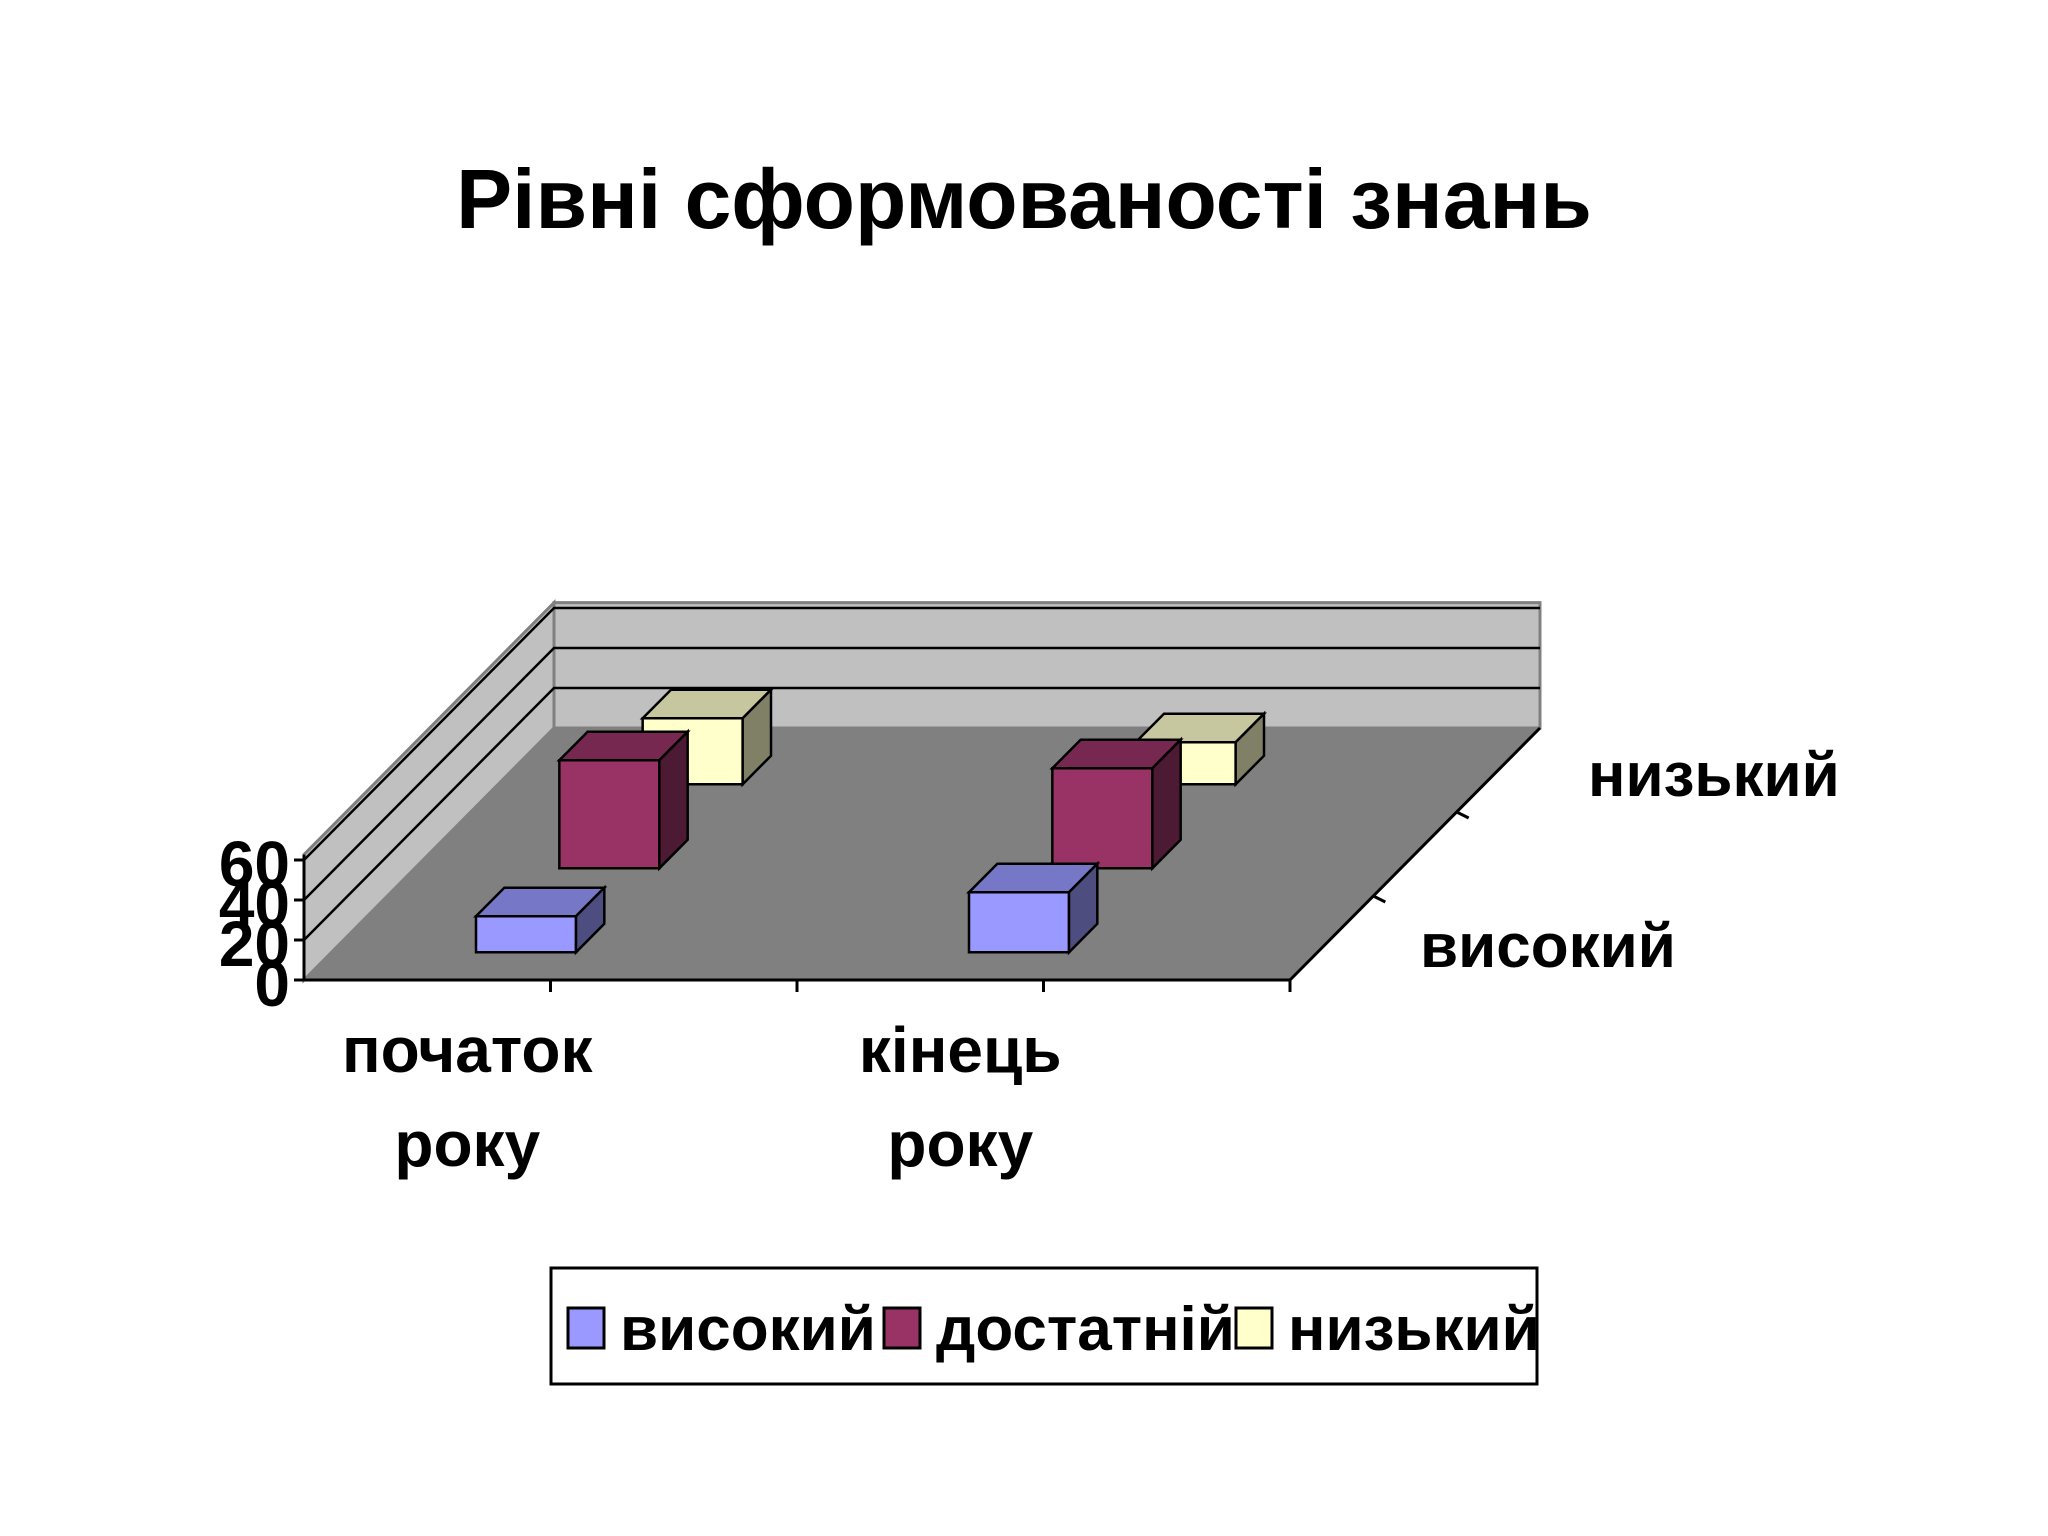 This screenshot has width=2048, height=1536. I want to click on category-label: початок, so click(468, 1050).